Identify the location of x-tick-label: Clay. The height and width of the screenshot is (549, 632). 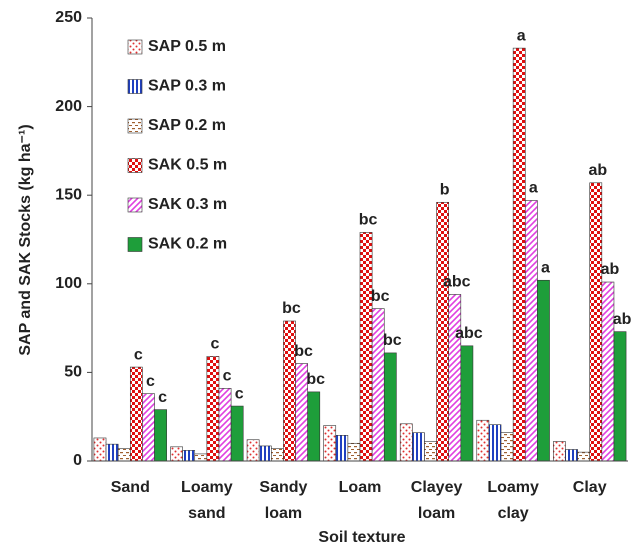
(589, 487).